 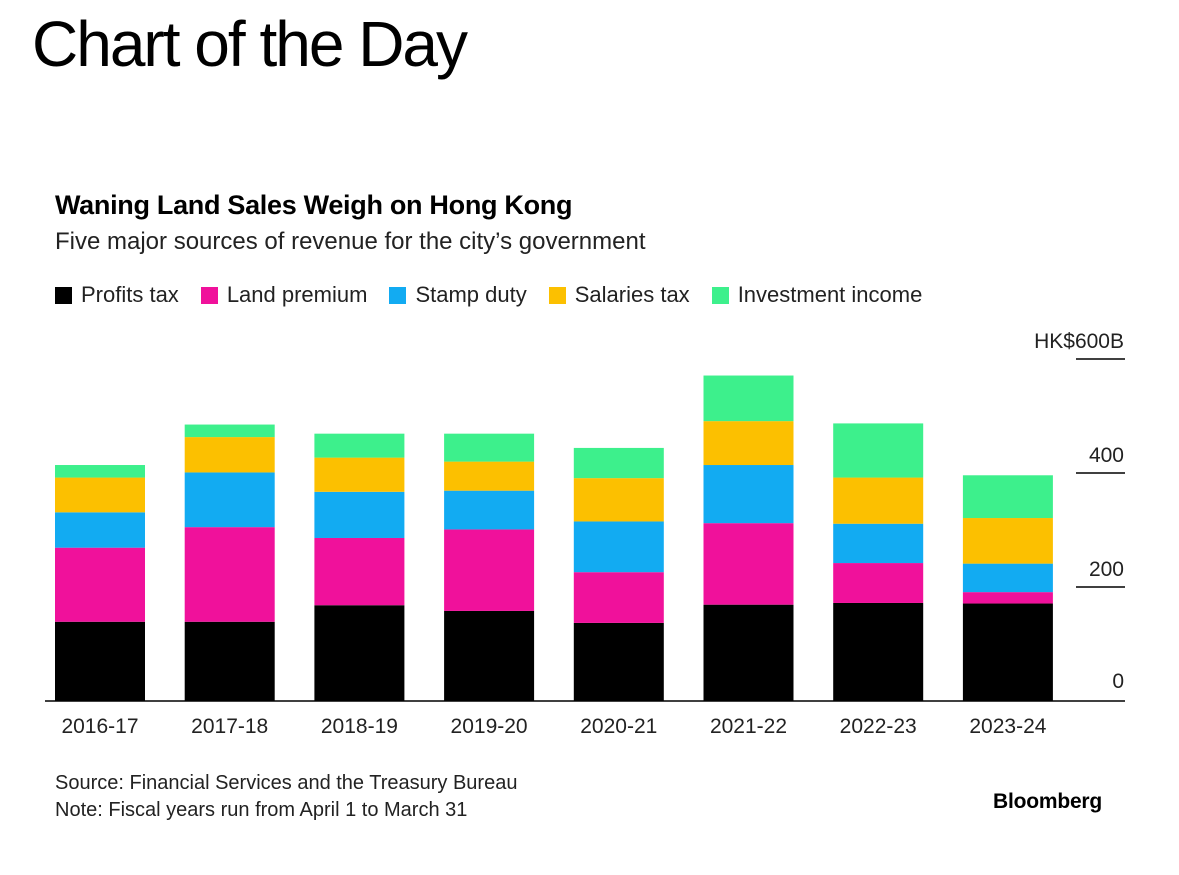 What do you see at coordinates (748, 443) in the screenshot?
I see `bar-segment-2021-22-salaries-tax` at bounding box center [748, 443].